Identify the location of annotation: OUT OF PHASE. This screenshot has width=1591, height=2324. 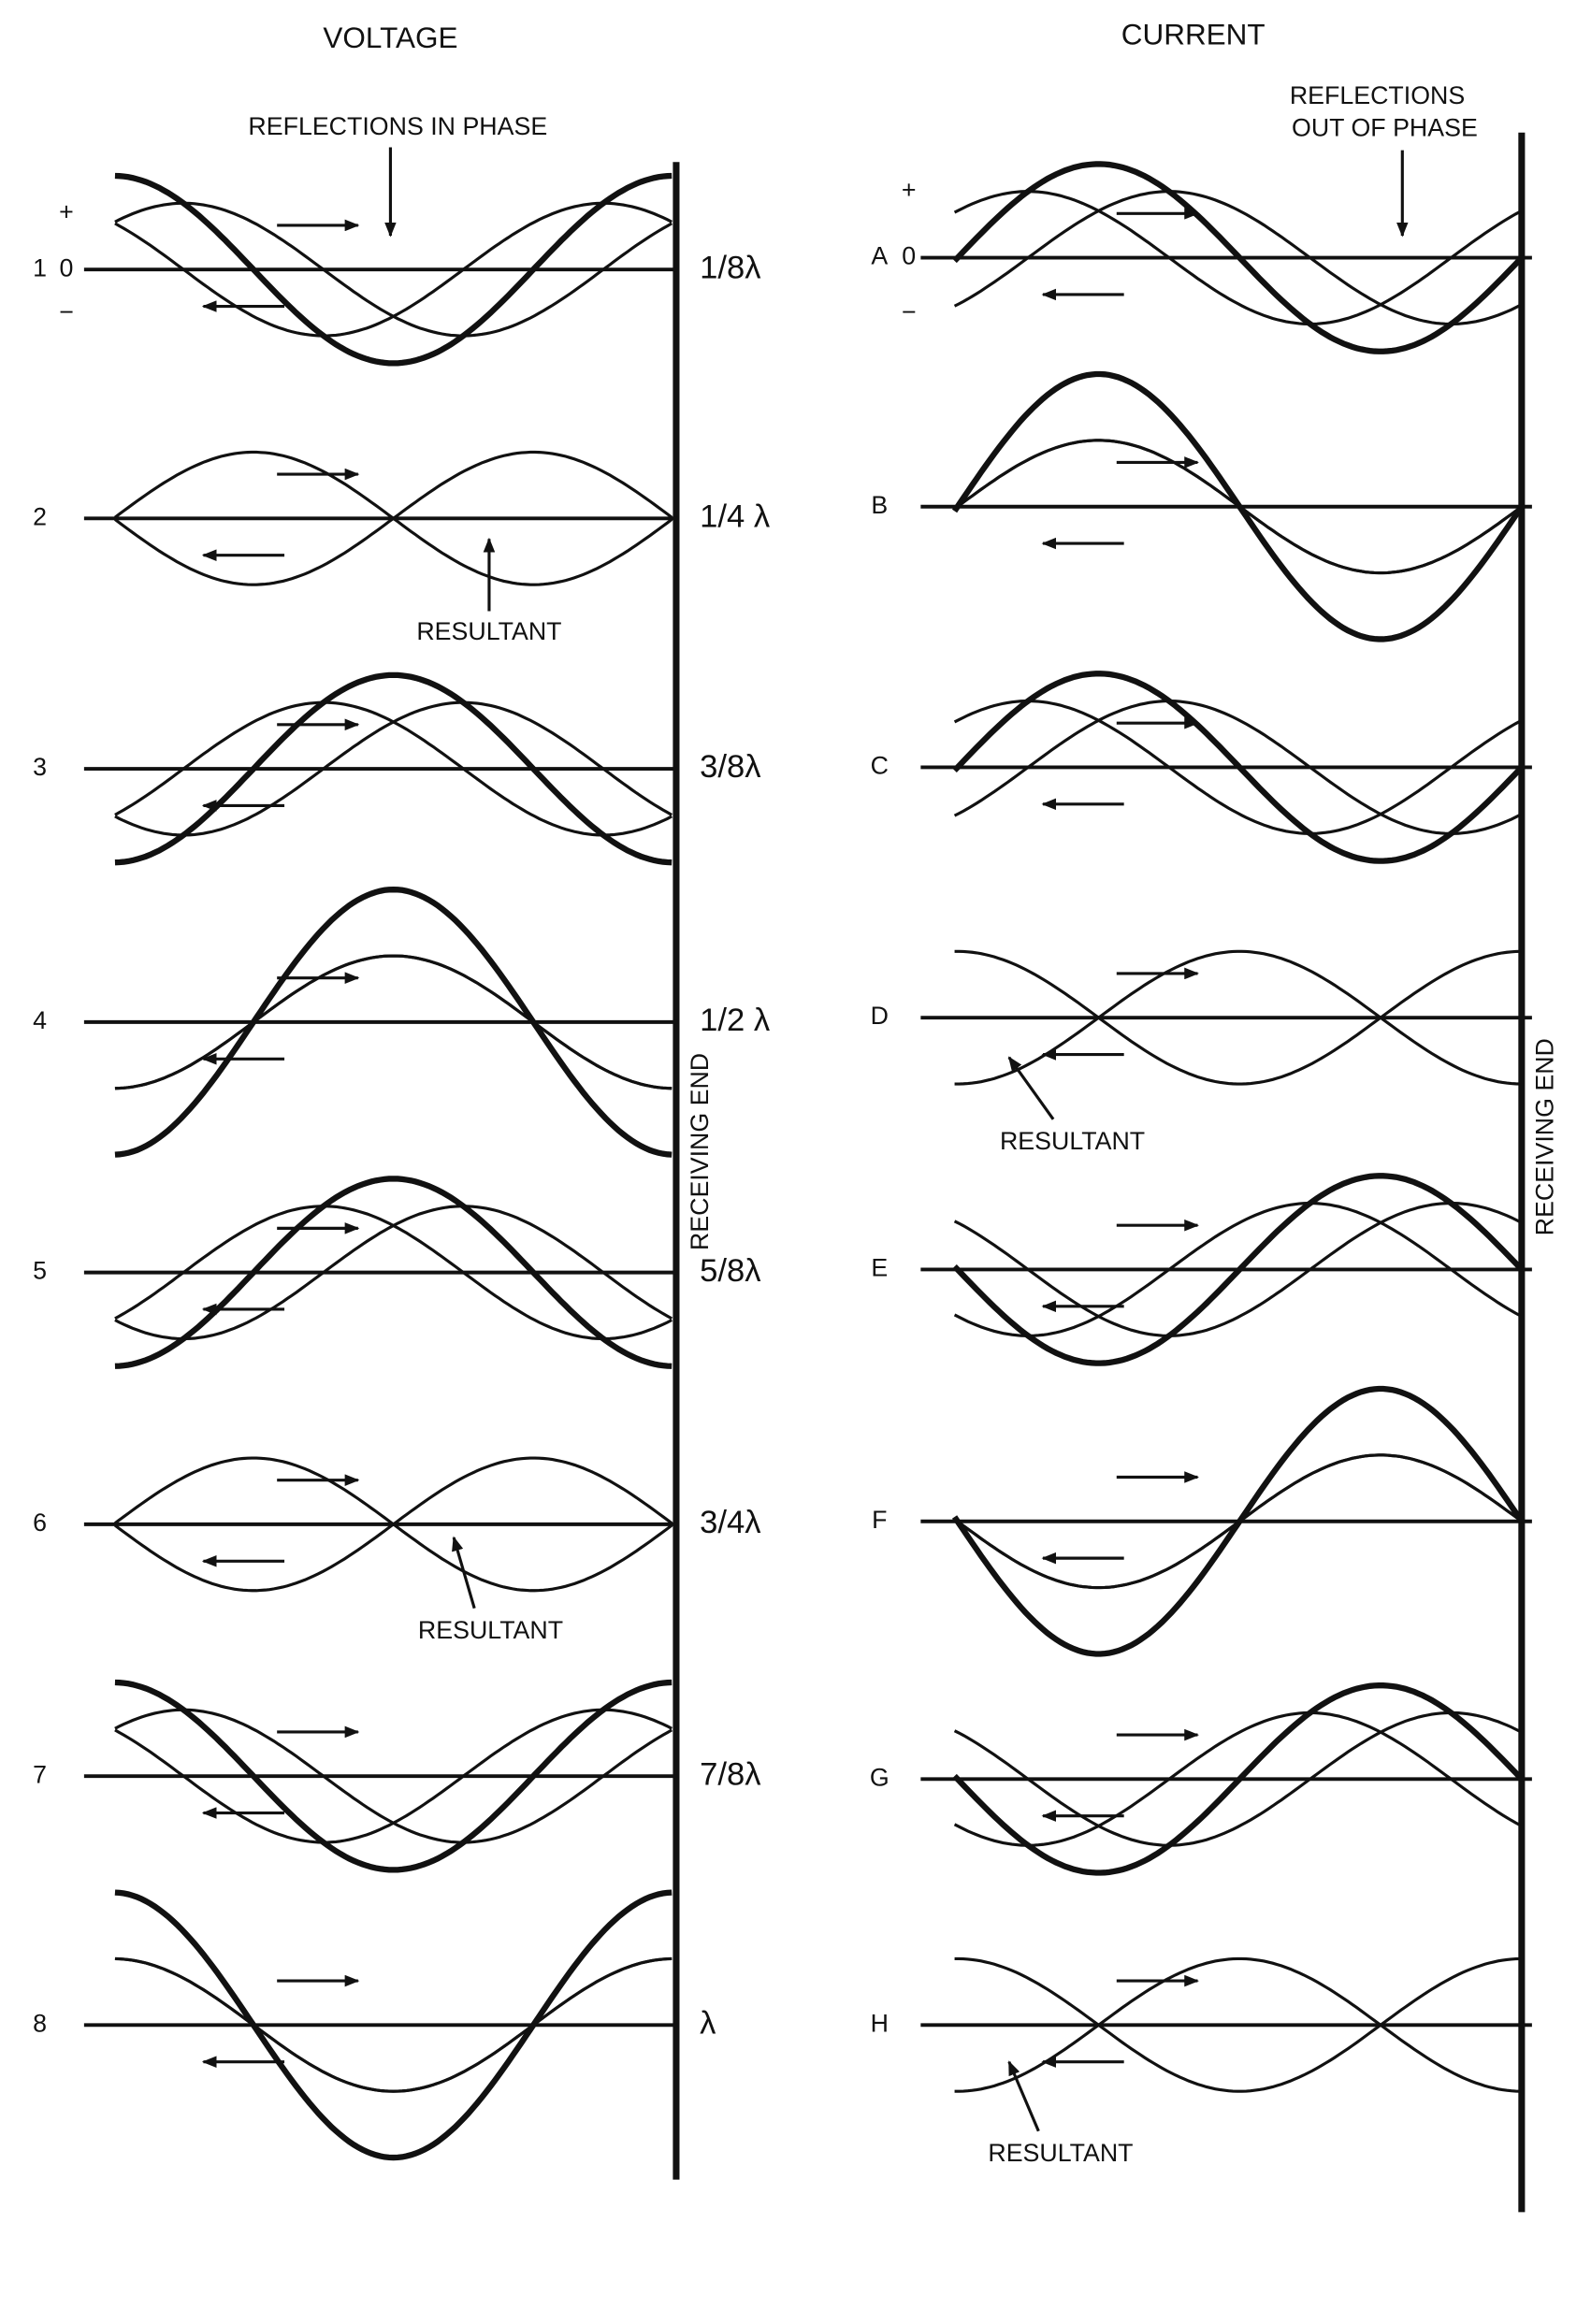
(1385, 128).